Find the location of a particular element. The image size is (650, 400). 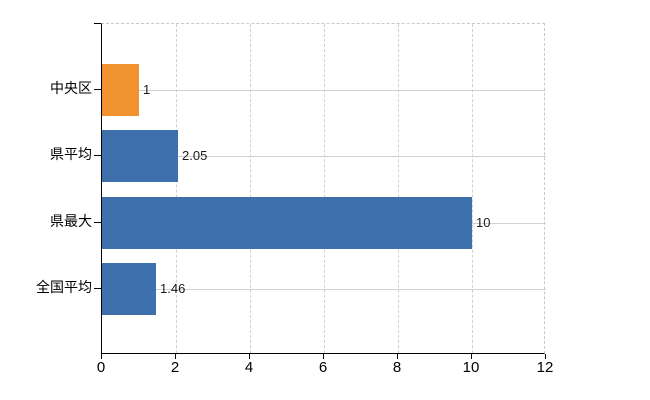

x-tick-label: 2 is located at coordinates (175, 367).